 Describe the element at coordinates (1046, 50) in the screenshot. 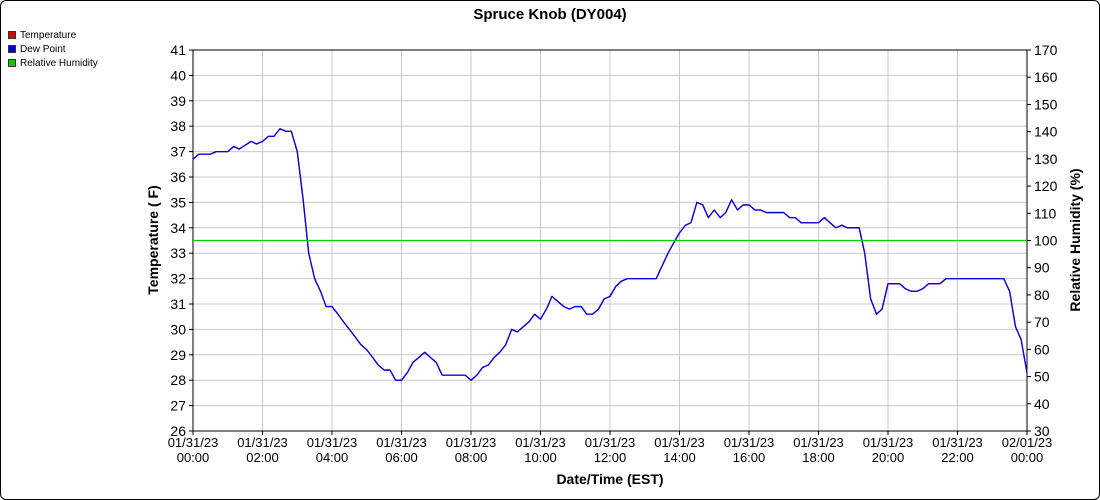

I see `y-right-tick-label: 170` at that location.